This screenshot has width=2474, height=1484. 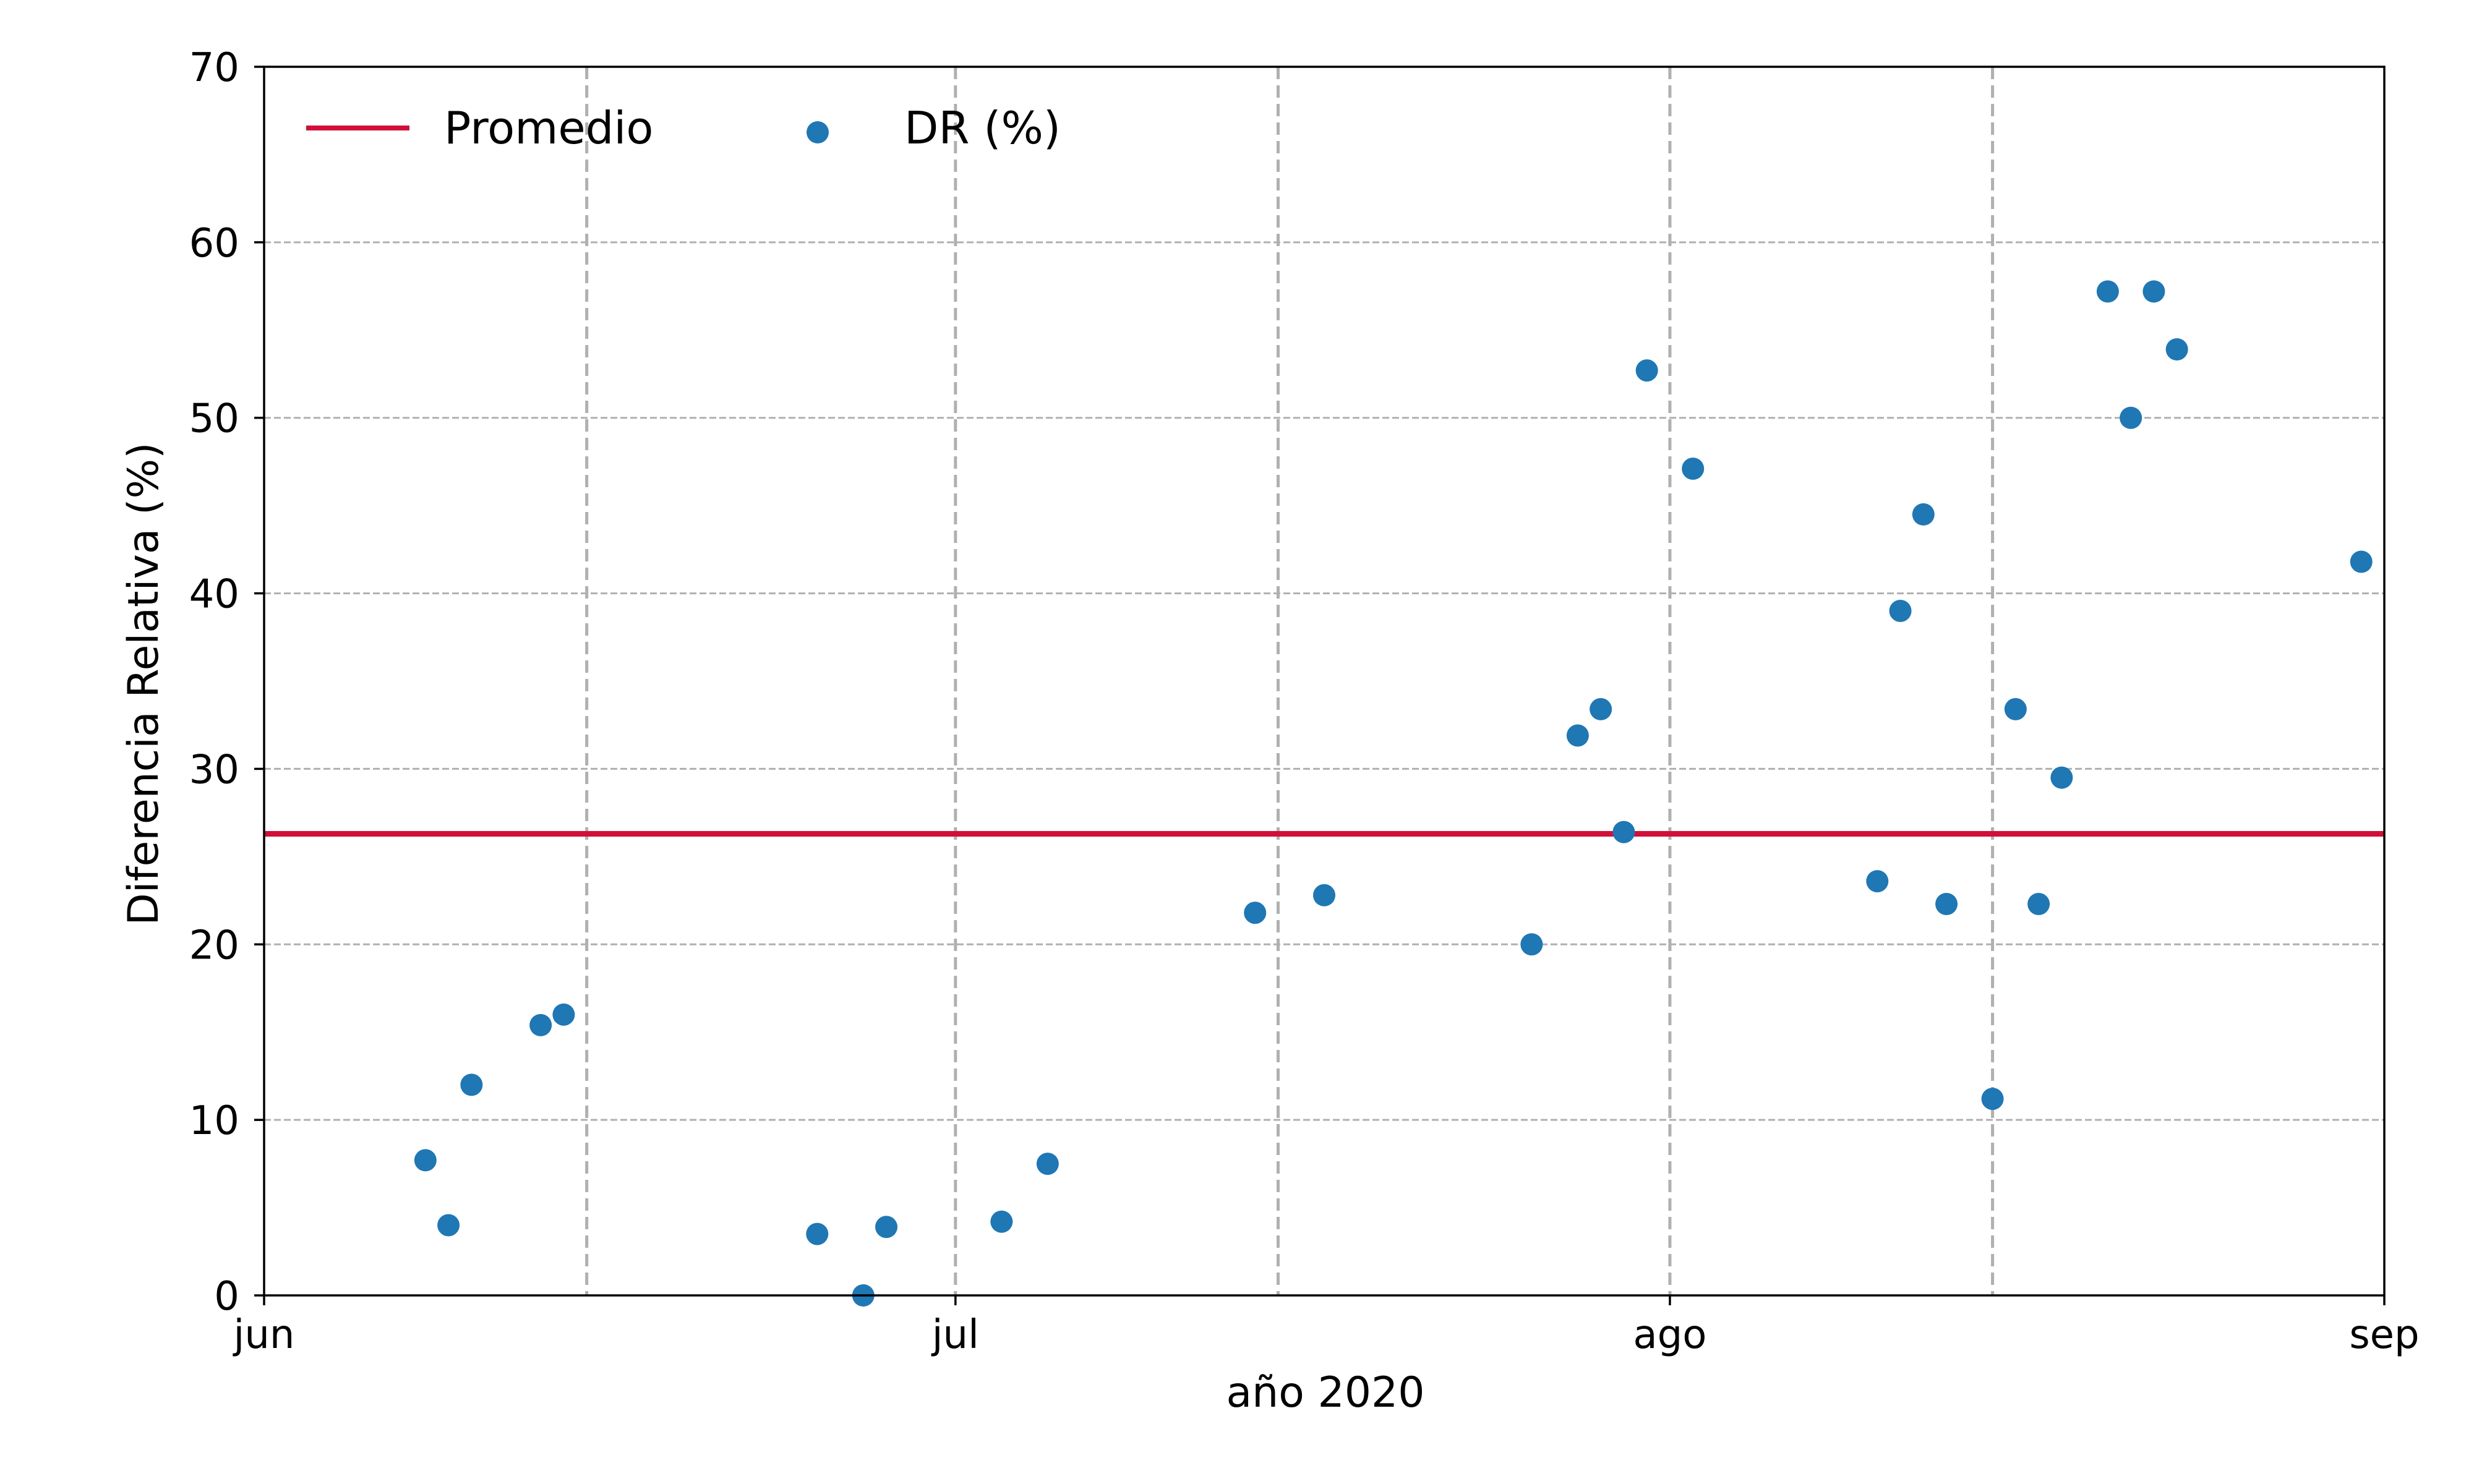 I want to click on x-tick-label: jul, so click(x=955, y=1335).